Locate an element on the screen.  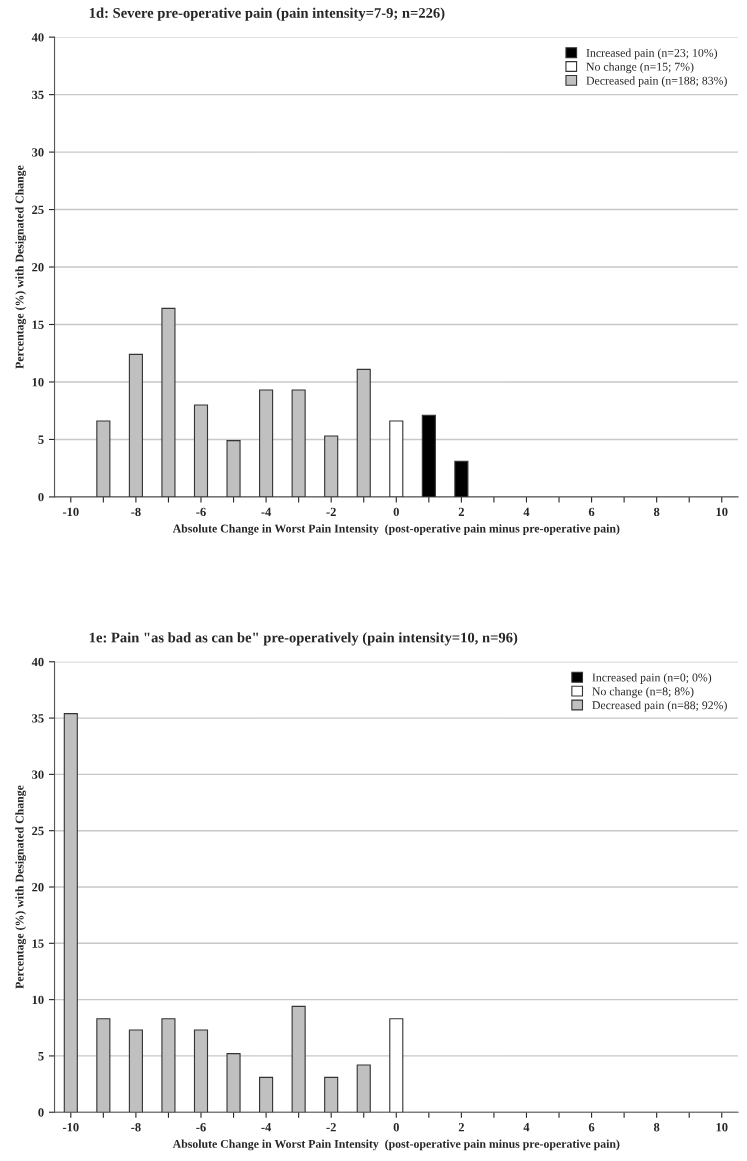
legend-label: Increased pain (n=0; 0%) is located at coordinates (652, 678).